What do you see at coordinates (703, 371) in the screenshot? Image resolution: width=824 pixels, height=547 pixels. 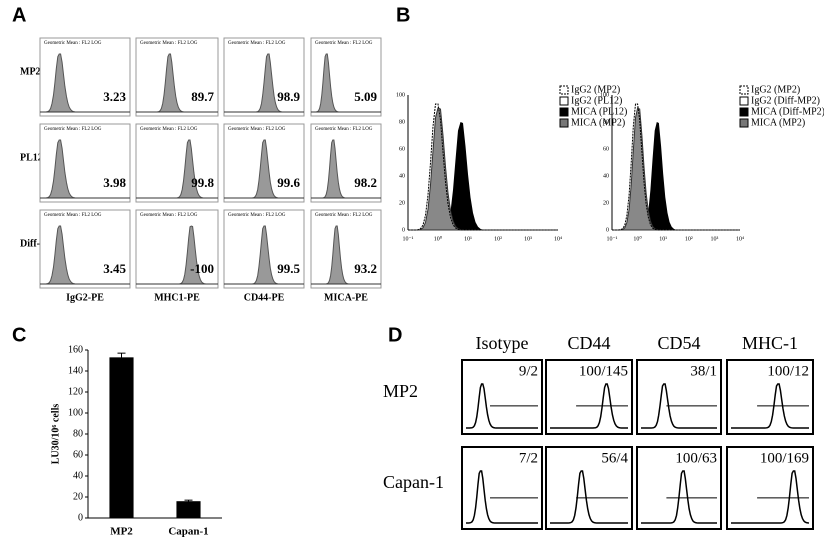 I see `value: 38/1` at bounding box center [703, 371].